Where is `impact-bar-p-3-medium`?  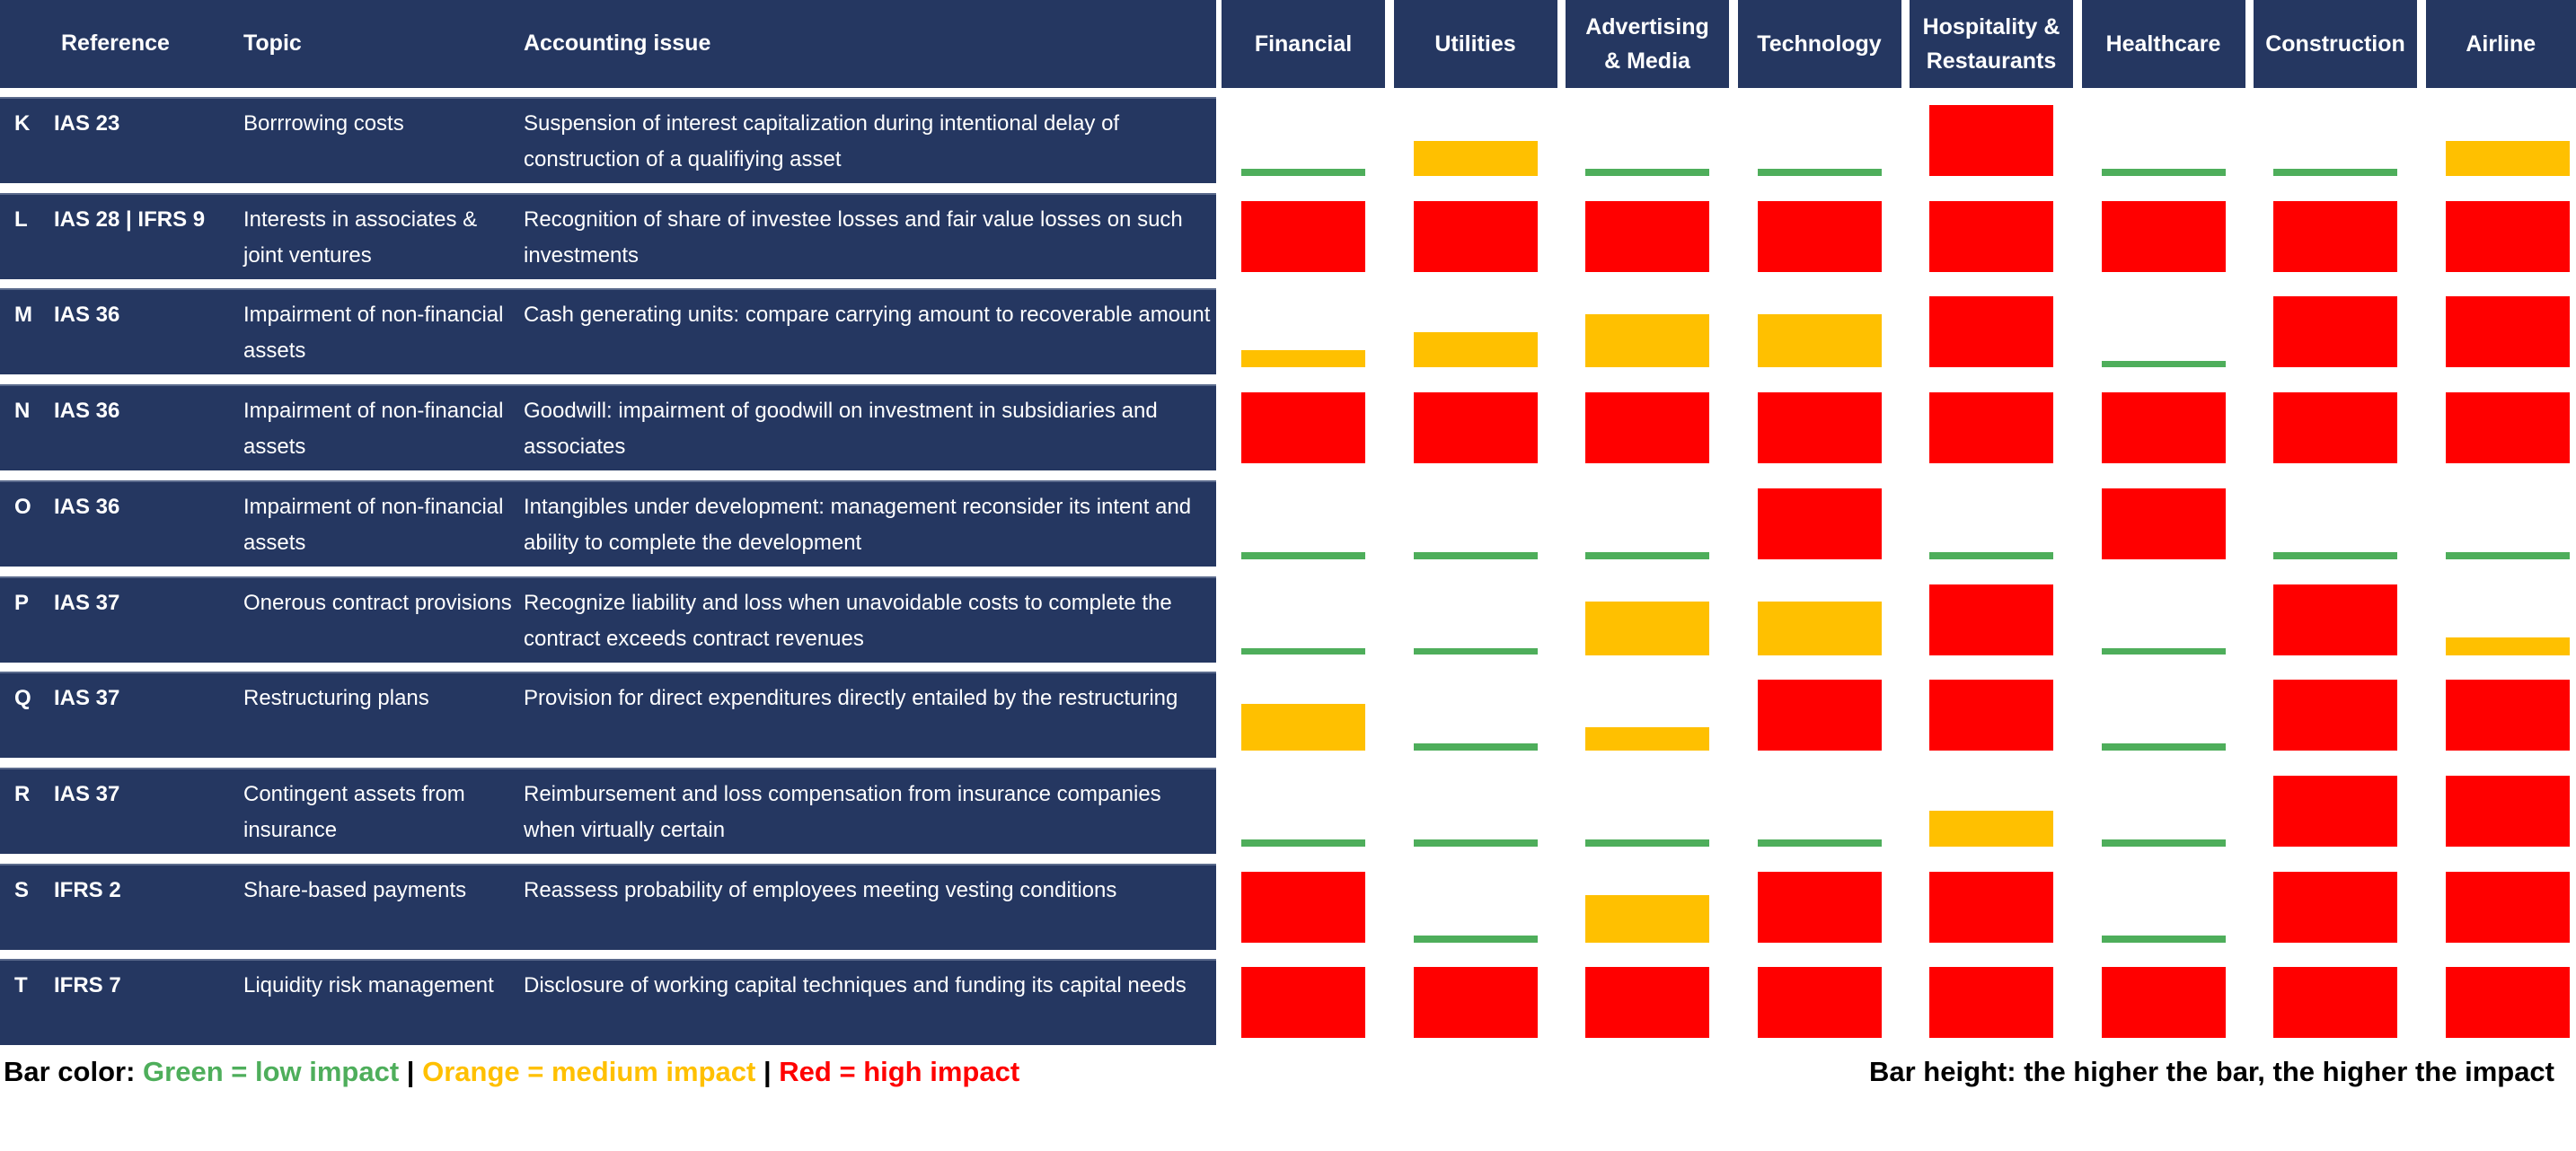 impact-bar-p-3-medium is located at coordinates (1819, 628).